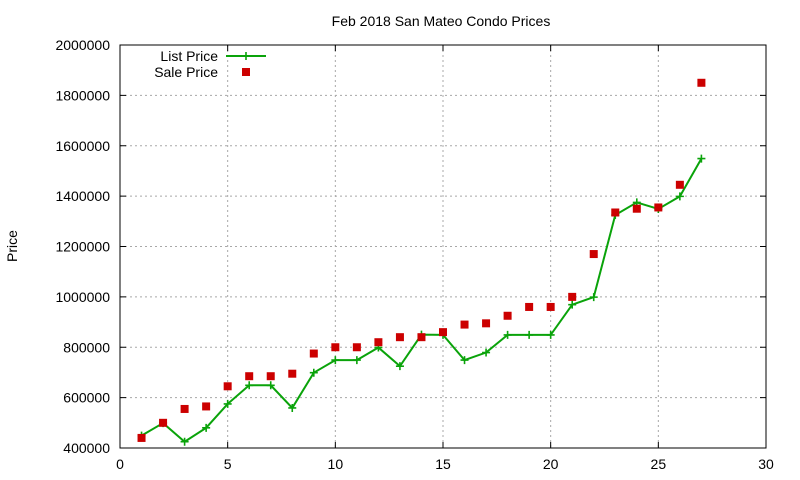  I want to click on y-tick-label: 400000, so click(86, 448).